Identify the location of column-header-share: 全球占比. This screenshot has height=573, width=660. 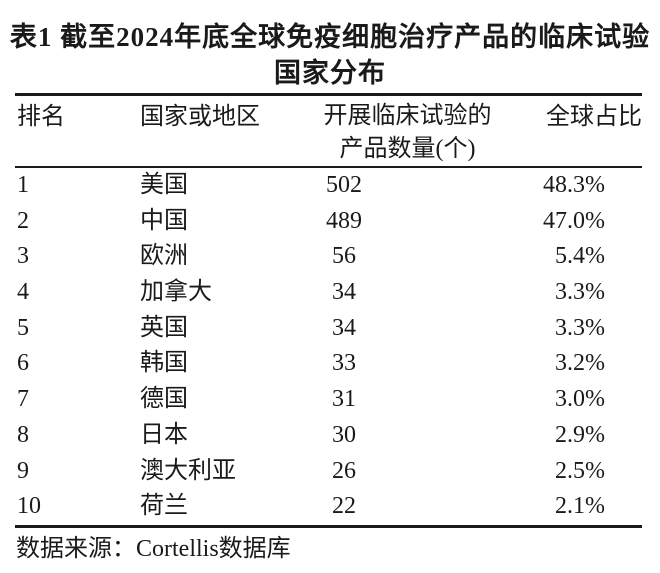
(594, 117).